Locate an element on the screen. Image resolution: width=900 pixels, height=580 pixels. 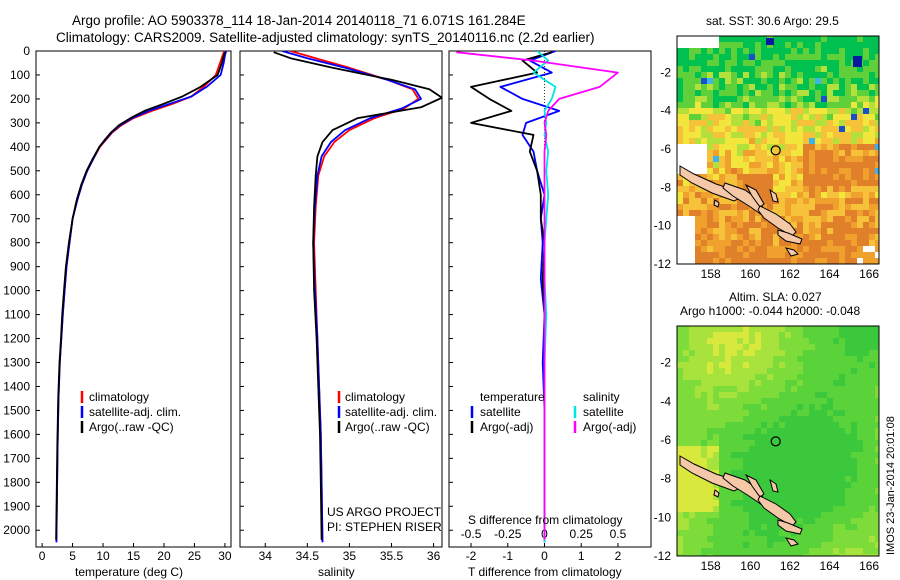
depth-tick-label: 1700 is located at coordinates (16, 458).